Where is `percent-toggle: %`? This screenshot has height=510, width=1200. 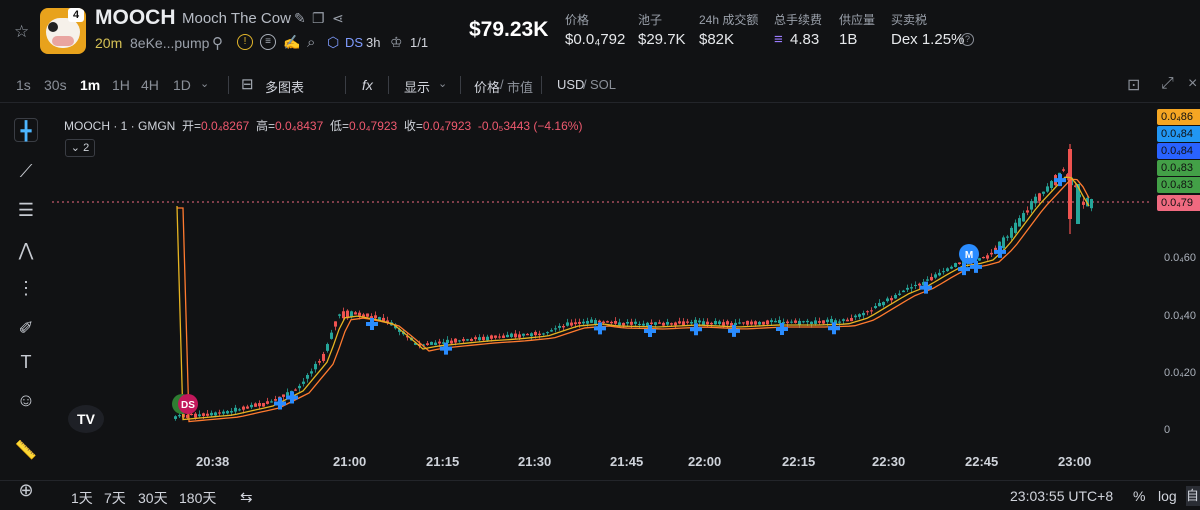
percent-toggle: % is located at coordinates (1139, 496).